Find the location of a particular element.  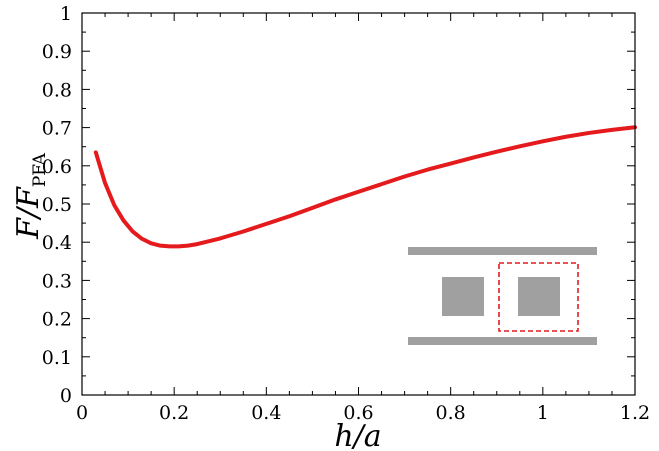

x-tick-label: 0.6 is located at coordinates (358, 413).